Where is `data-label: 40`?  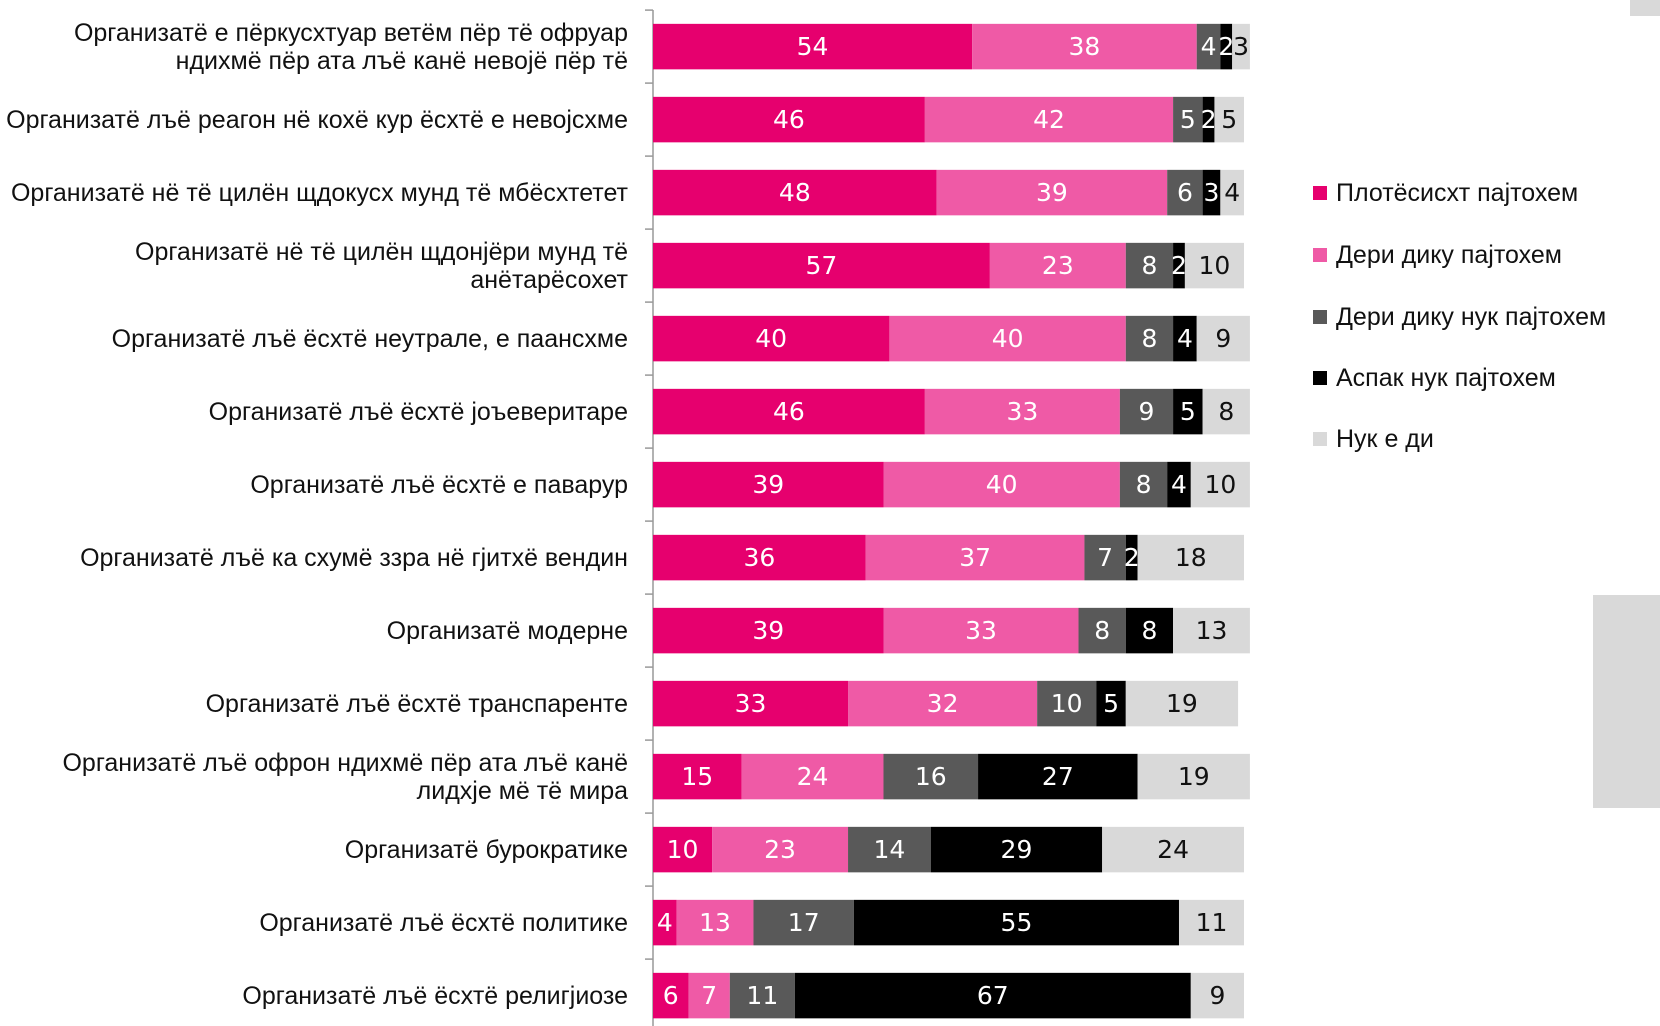 data-label: 40 is located at coordinates (1002, 484).